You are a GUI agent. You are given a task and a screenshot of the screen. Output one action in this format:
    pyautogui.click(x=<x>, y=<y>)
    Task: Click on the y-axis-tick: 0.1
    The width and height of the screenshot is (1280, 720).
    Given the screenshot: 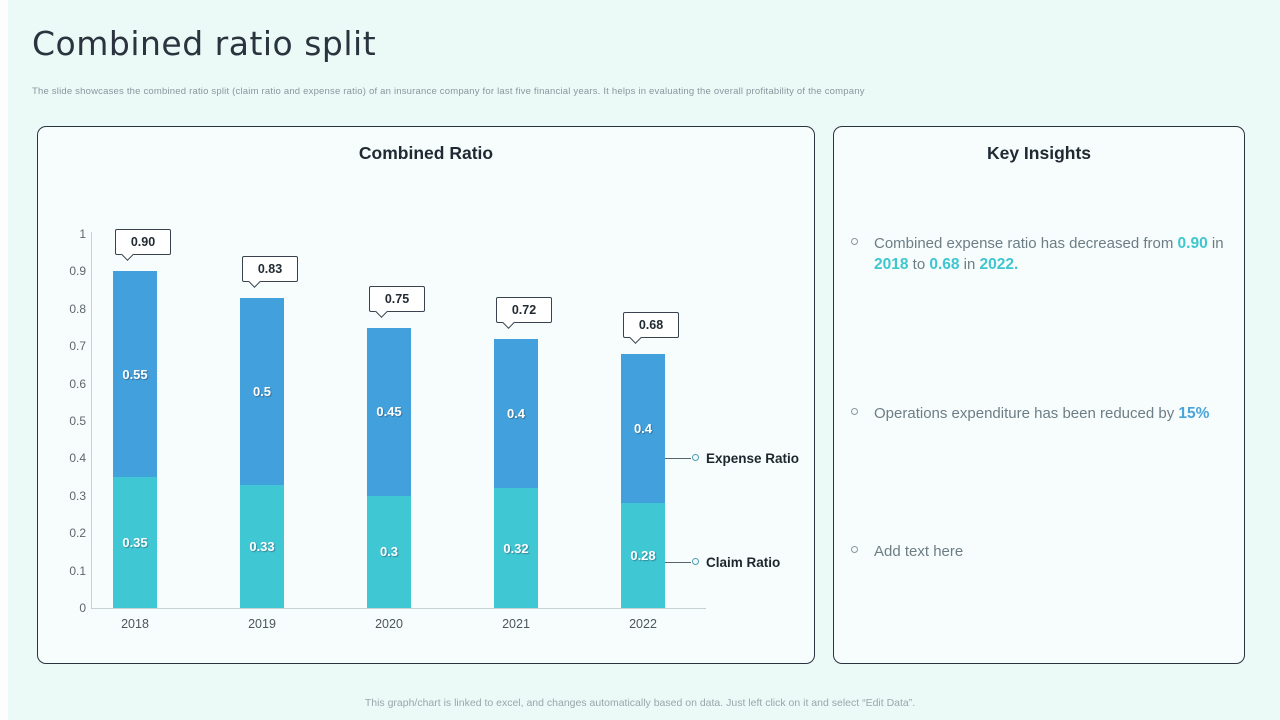 What is the action you would take?
    pyautogui.click(x=77, y=570)
    